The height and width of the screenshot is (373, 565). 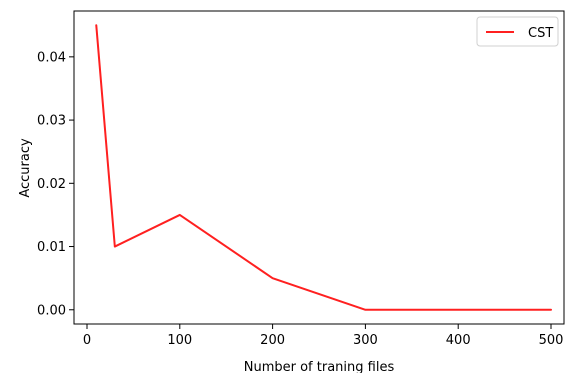 What do you see at coordinates (51, 310) in the screenshot?
I see `y-tick-label: 0.00` at bounding box center [51, 310].